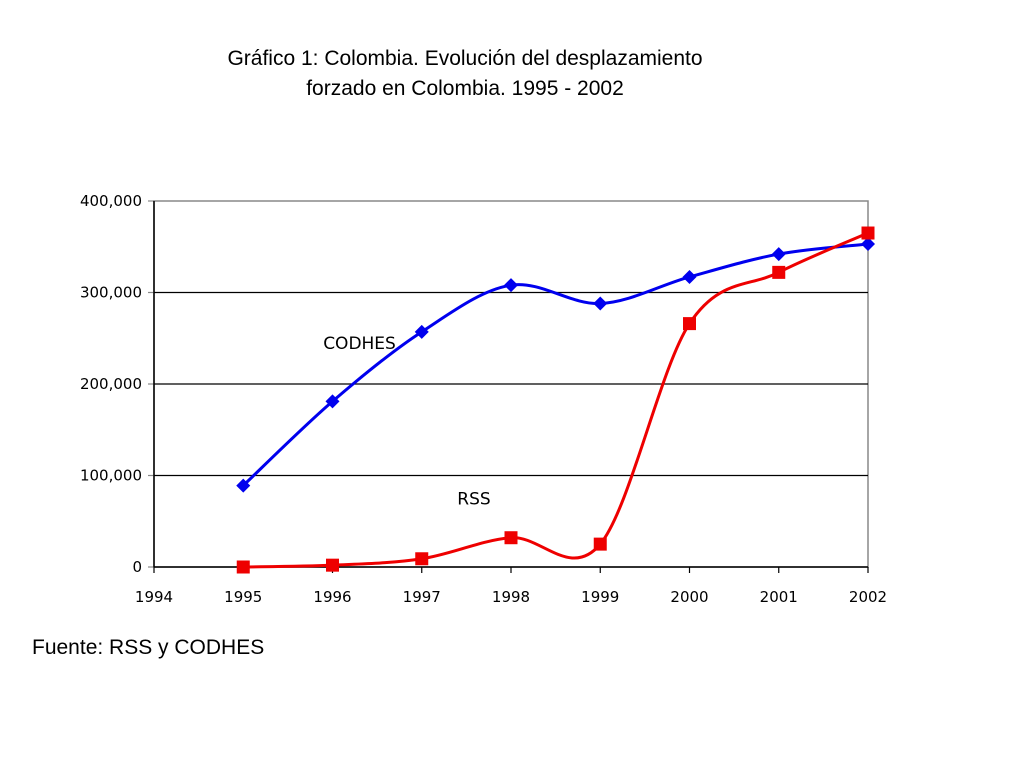 Image resolution: width=1024 pixels, height=768 pixels. What do you see at coordinates (689, 597) in the screenshot?
I see `x-tick-label: 2000` at bounding box center [689, 597].